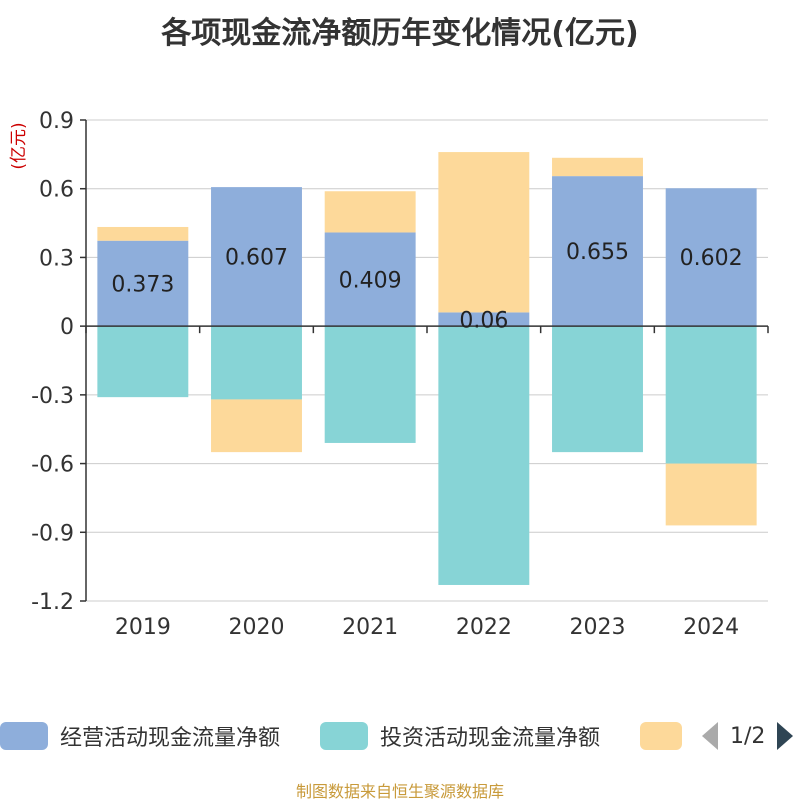 The width and height of the screenshot is (800, 802). Describe the element at coordinates (143, 627) in the screenshot. I see `x-tick-label: 2019` at that location.